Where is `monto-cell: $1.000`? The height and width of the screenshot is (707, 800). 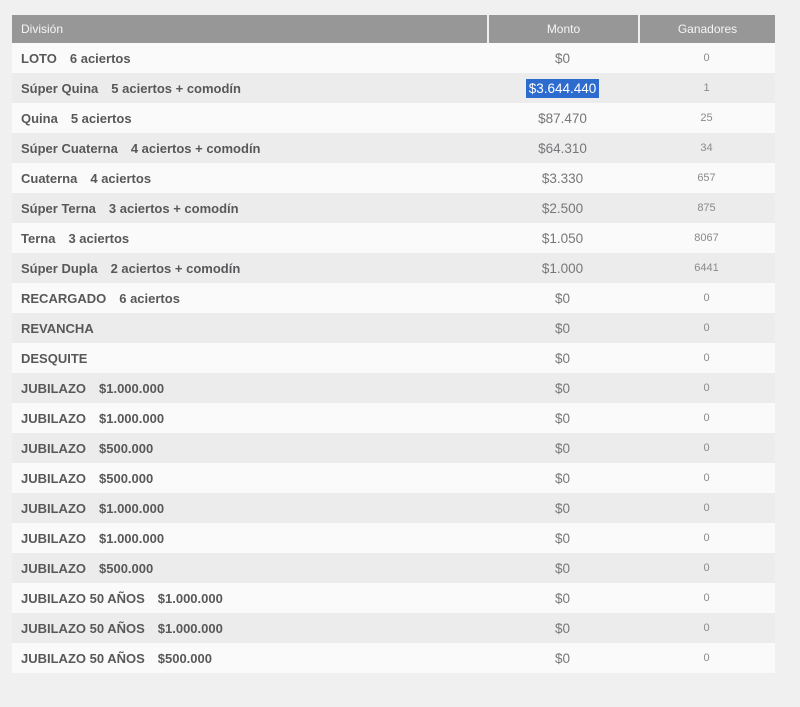
monto-cell: $1.000 is located at coordinates (562, 268).